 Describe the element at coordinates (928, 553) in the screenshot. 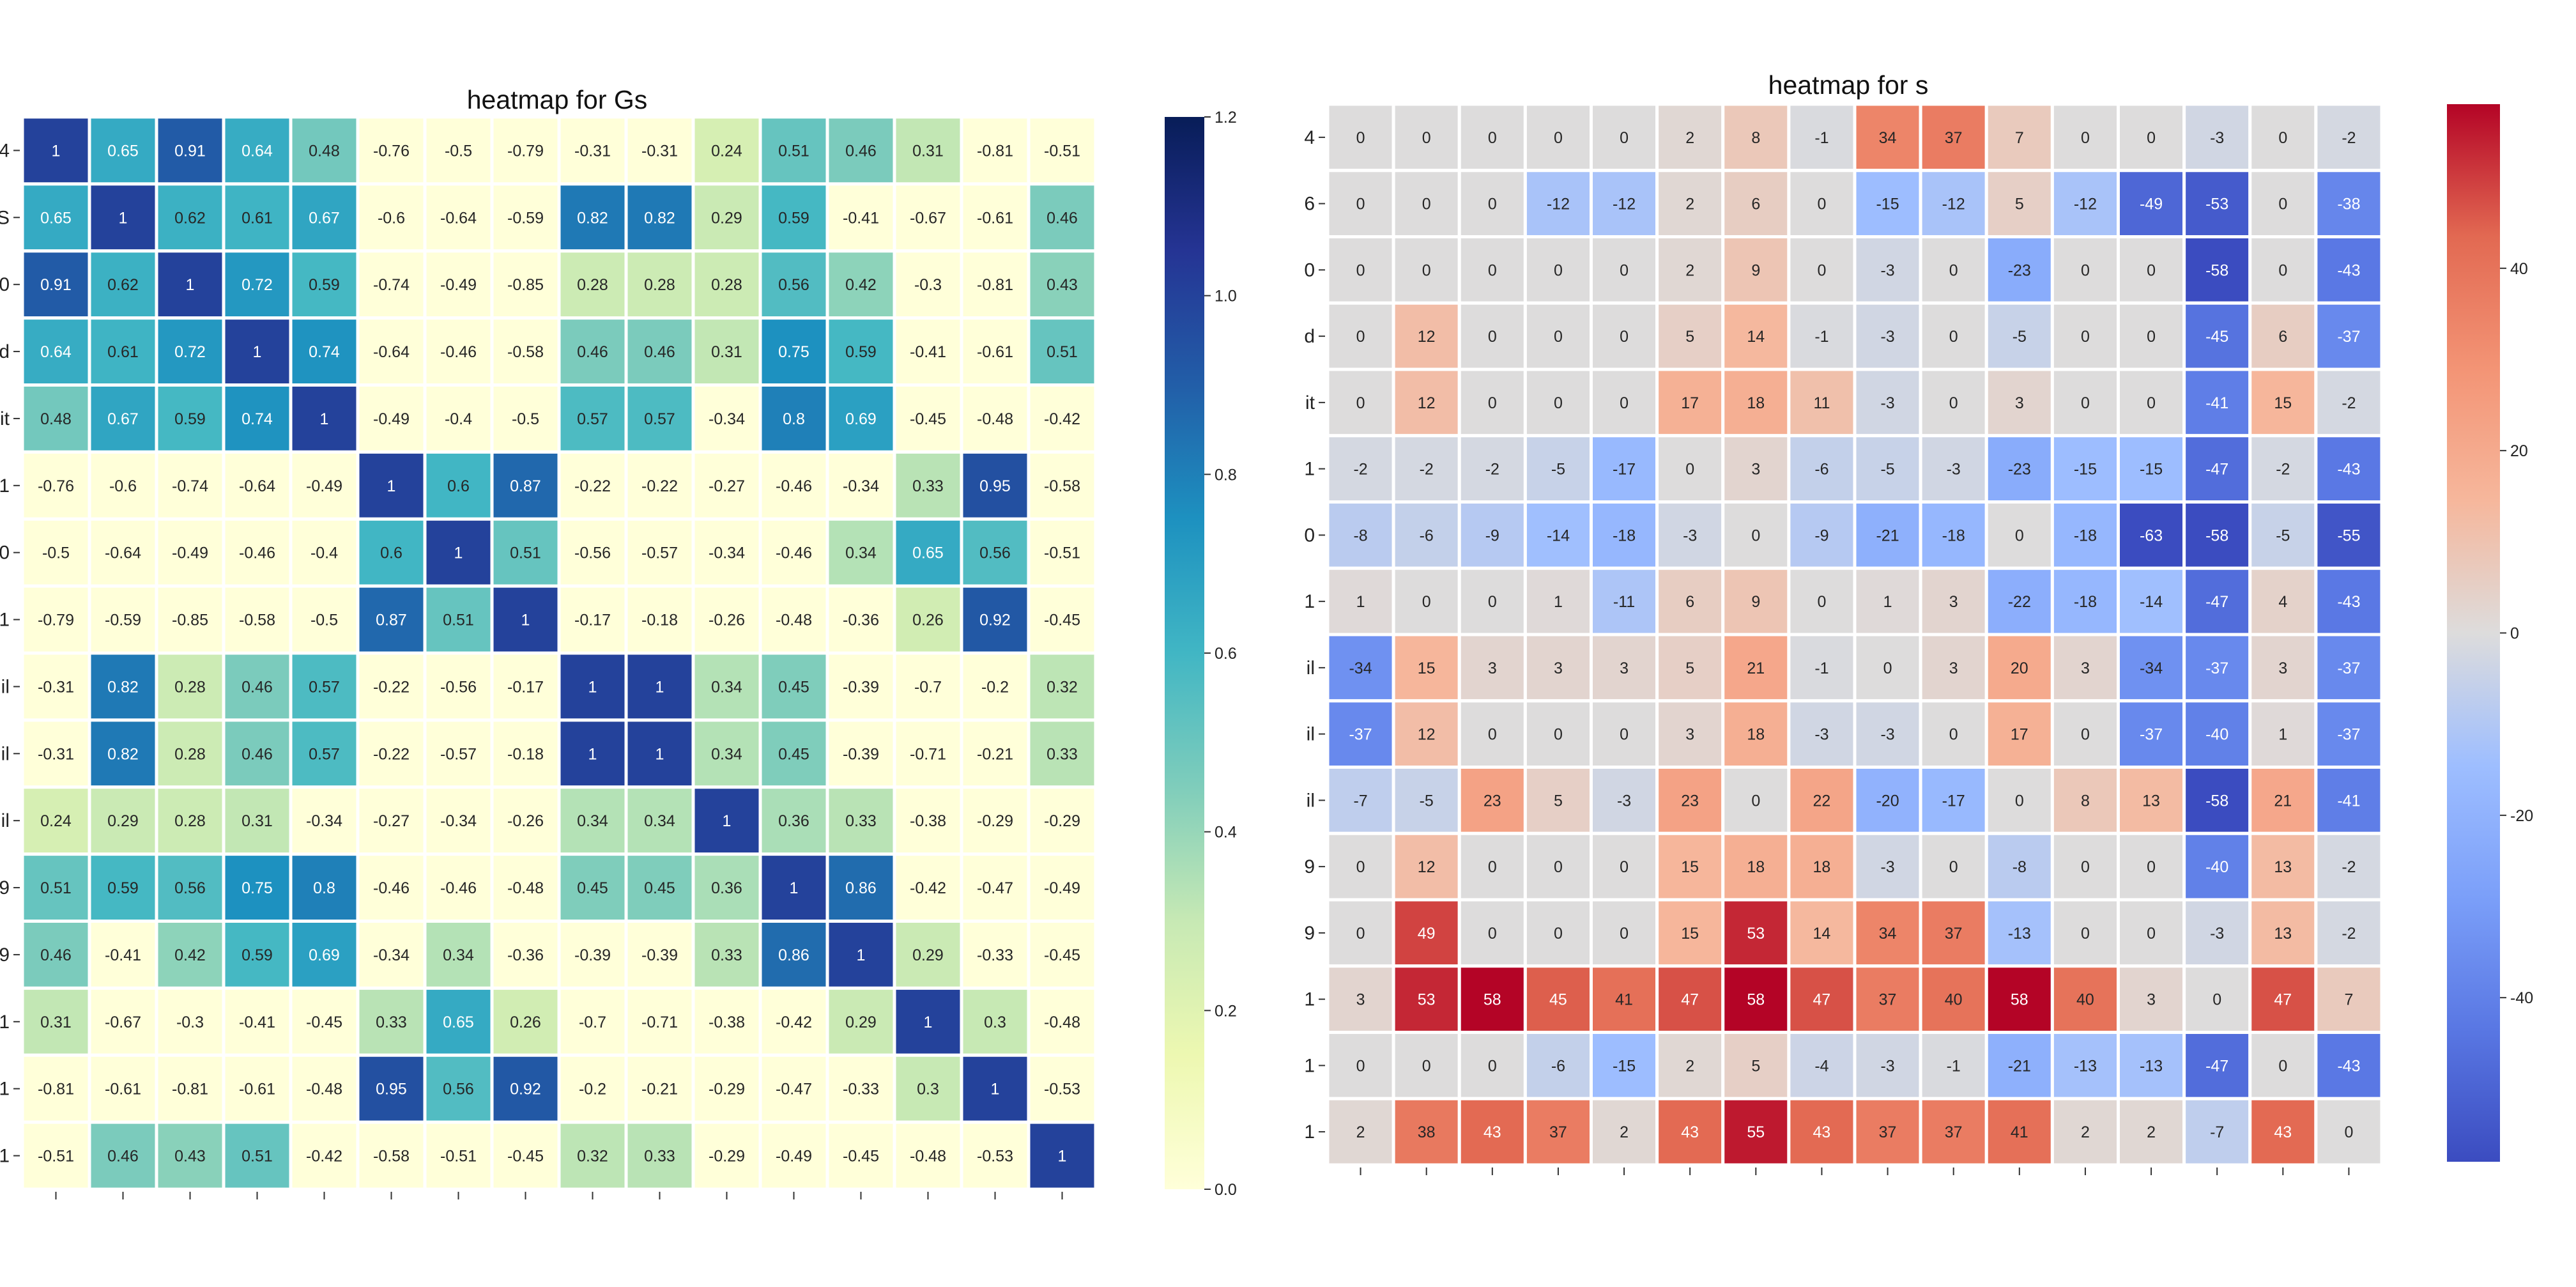

I see `cell-value-label: 0.65` at that location.